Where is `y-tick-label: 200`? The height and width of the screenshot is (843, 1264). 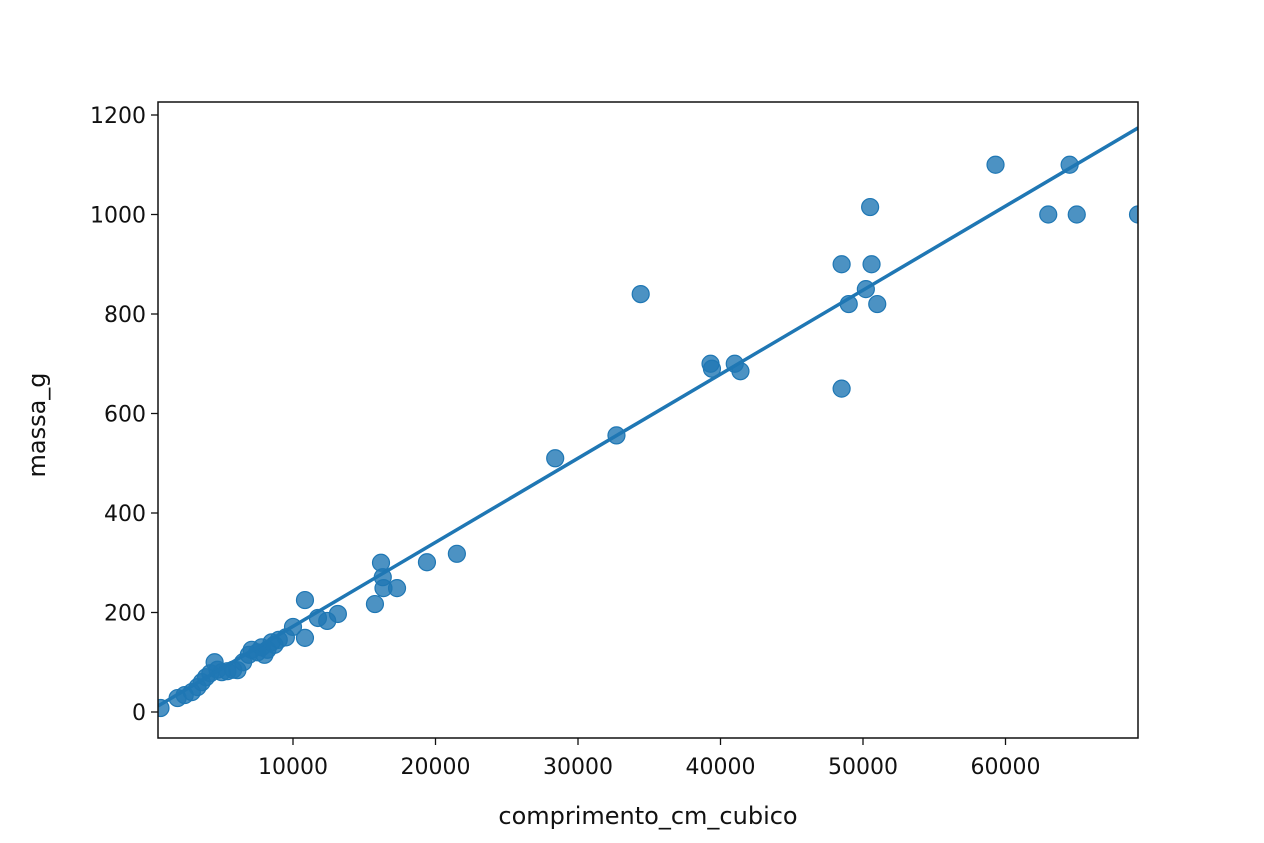
y-tick-label: 200 is located at coordinates (125, 614).